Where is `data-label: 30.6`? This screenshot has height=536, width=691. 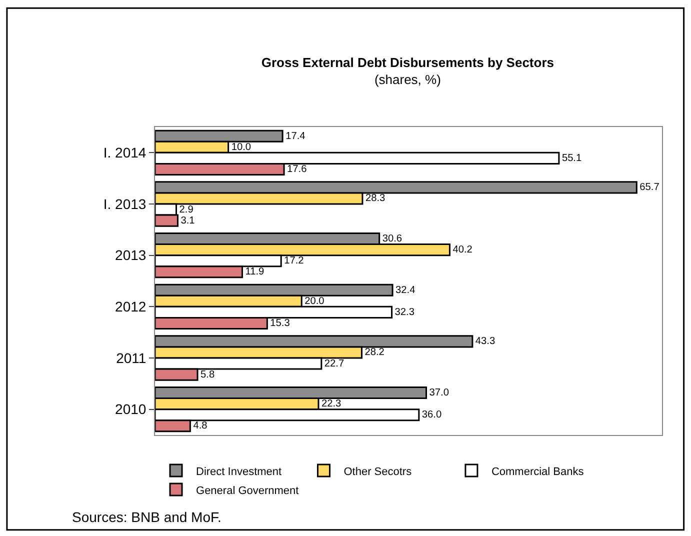
data-label: 30.6 is located at coordinates (392, 239).